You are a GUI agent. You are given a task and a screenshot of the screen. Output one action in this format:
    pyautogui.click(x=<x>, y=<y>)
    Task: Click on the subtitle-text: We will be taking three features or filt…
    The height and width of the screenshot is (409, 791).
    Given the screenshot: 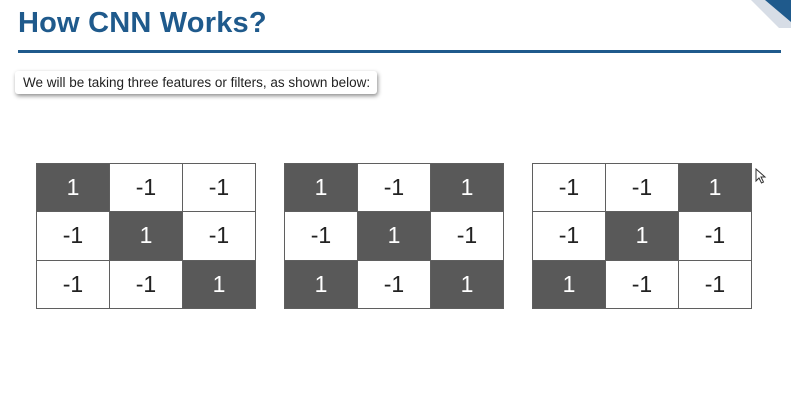 What is the action you would take?
    pyautogui.click(x=197, y=82)
    